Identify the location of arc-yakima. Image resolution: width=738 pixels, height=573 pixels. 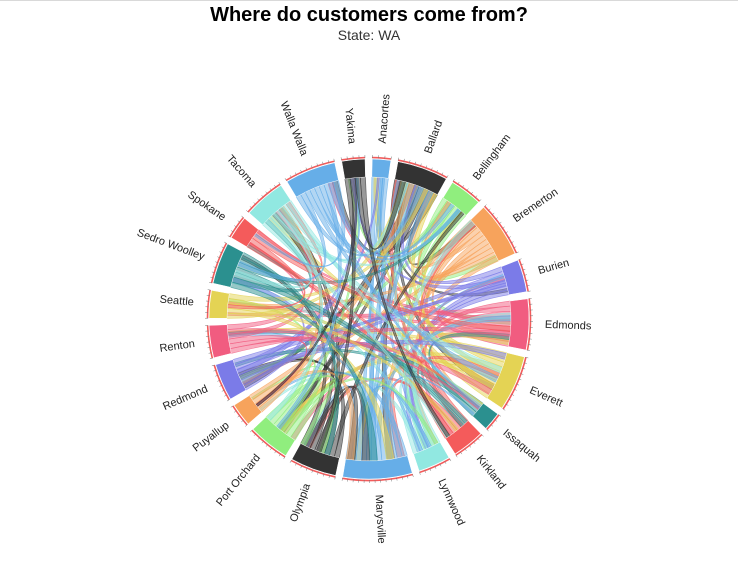
(353, 169).